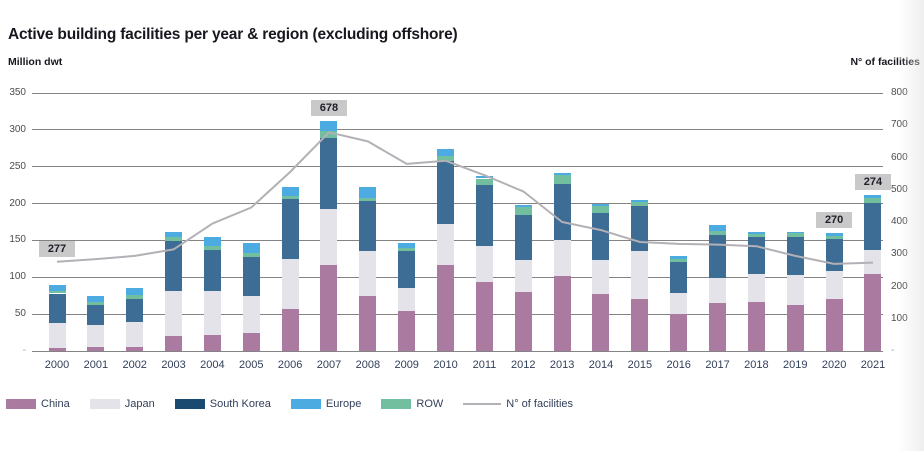 This screenshot has width=924, height=451. I want to click on legend-item-south-korea: South Korea, so click(222, 404).